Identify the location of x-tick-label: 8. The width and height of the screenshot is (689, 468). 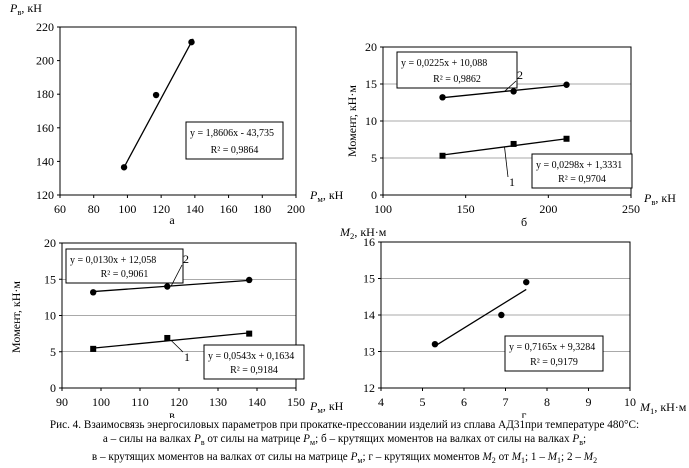
(547, 402).